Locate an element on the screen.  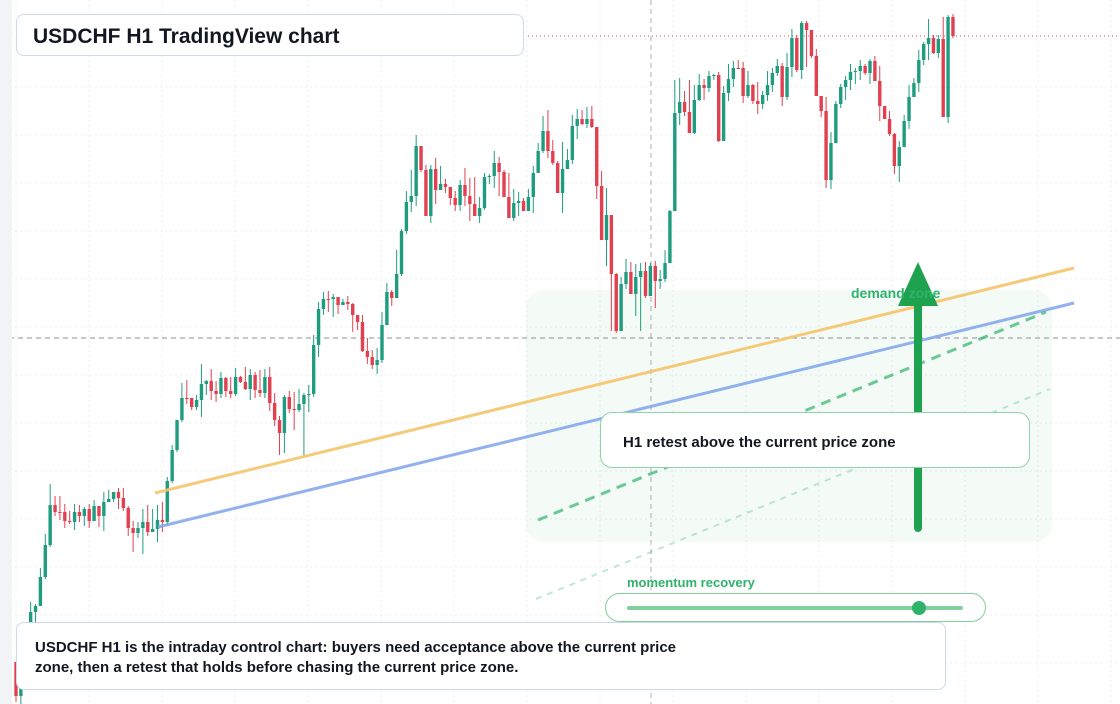
light-green-dashed-trendline is located at coordinates (793, 494).